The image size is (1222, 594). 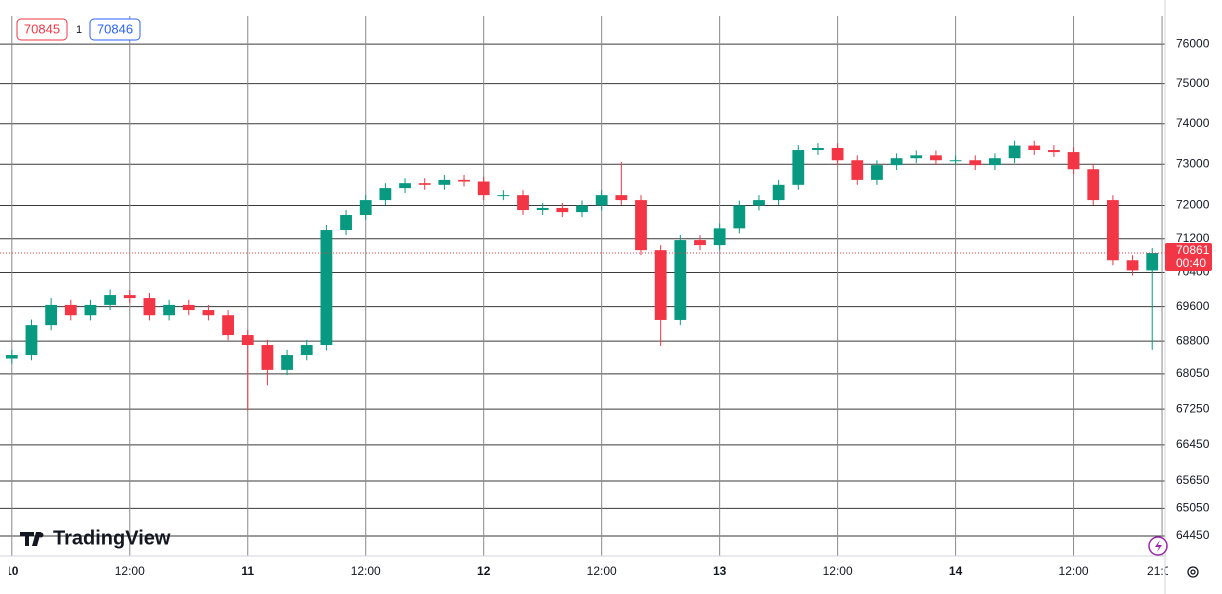 What do you see at coordinates (1193, 250) in the screenshot?
I see `last-price-label: 70861` at bounding box center [1193, 250].